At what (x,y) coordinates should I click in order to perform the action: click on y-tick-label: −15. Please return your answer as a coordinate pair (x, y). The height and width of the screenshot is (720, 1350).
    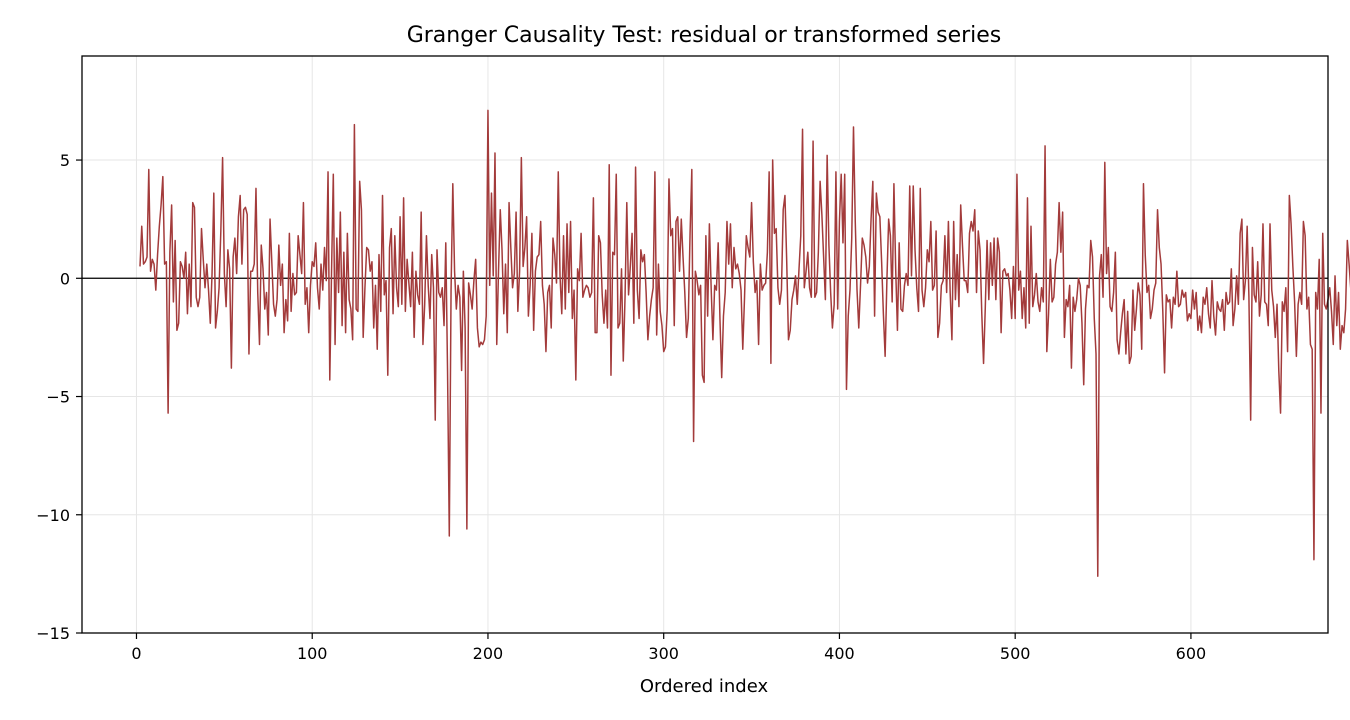
    Looking at the image, I should click on (53, 633).